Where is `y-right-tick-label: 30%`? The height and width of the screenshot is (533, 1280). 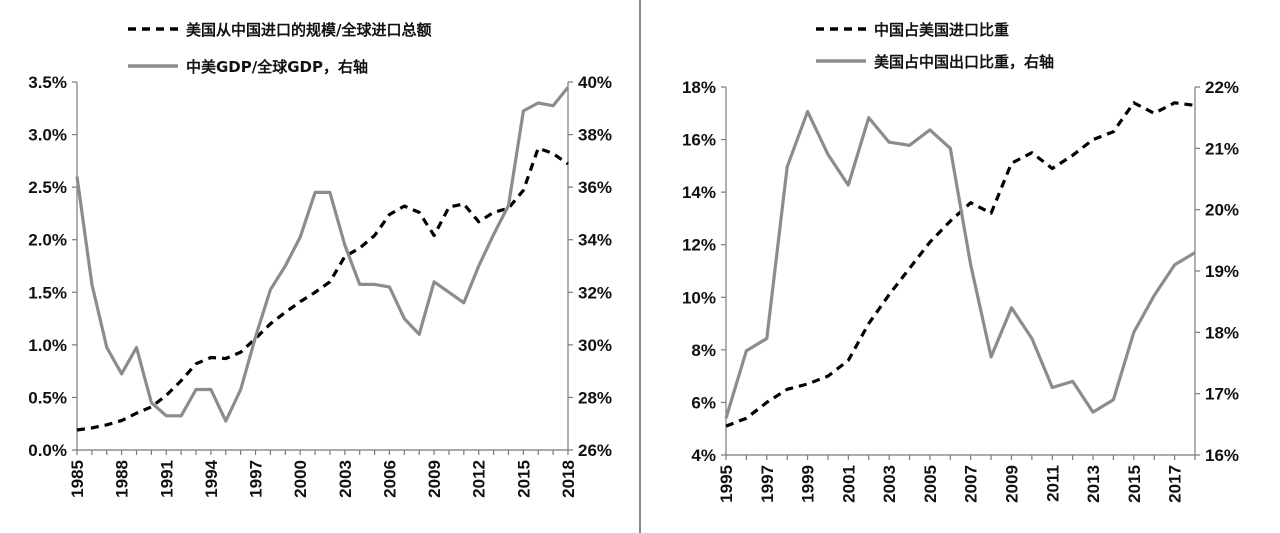 y-right-tick-label: 30% is located at coordinates (595, 345).